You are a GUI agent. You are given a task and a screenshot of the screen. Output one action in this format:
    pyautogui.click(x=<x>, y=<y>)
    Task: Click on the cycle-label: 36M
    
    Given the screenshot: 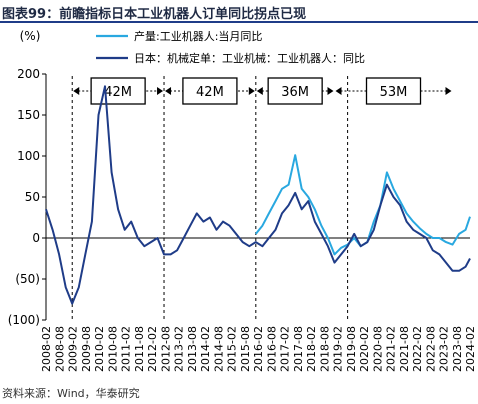 What is the action you would take?
    pyautogui.click(x=295, y=92)
    